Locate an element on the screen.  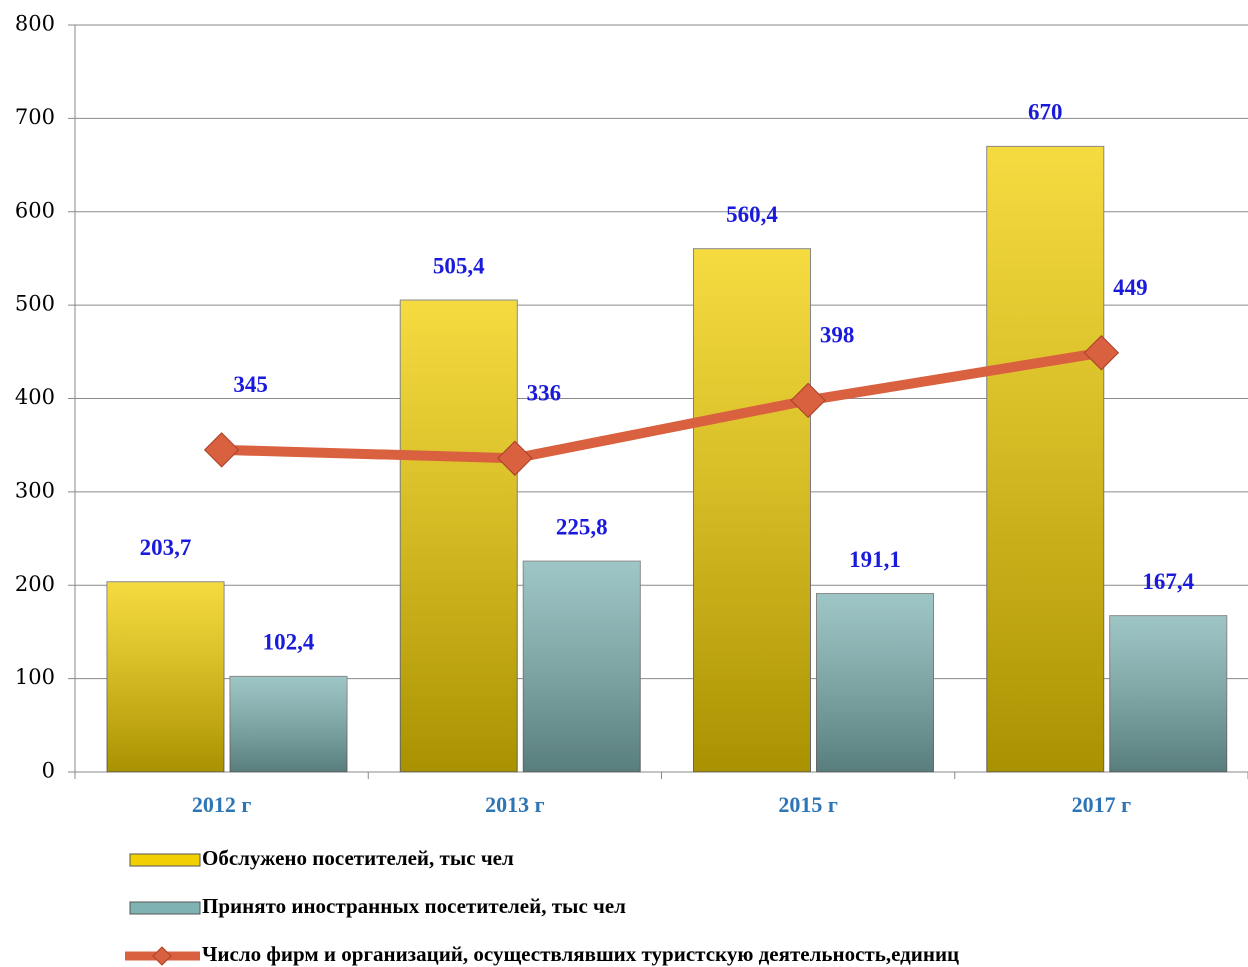
y-tick-label: 500 is located at coordinates (35, 304).